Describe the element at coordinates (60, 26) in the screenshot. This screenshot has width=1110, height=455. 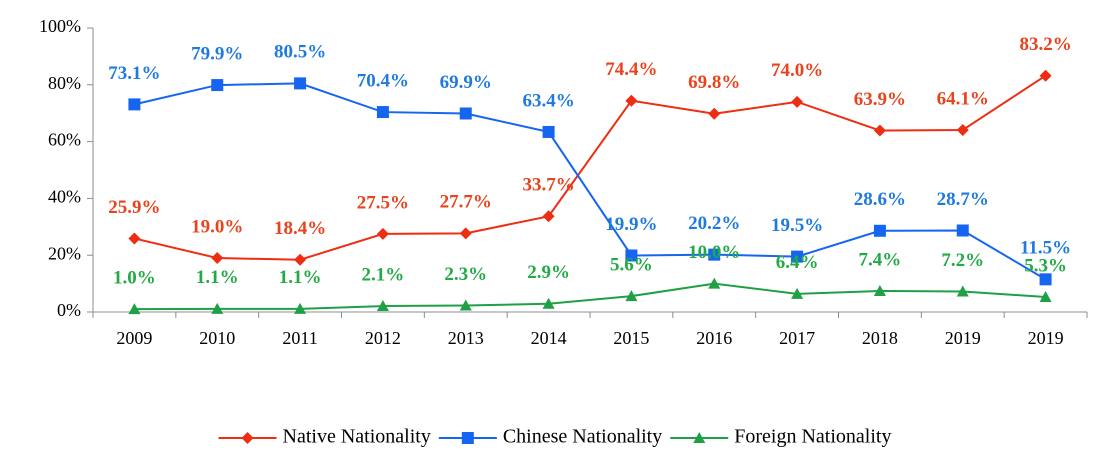
I see `y-tick-label: 100%` at that location.